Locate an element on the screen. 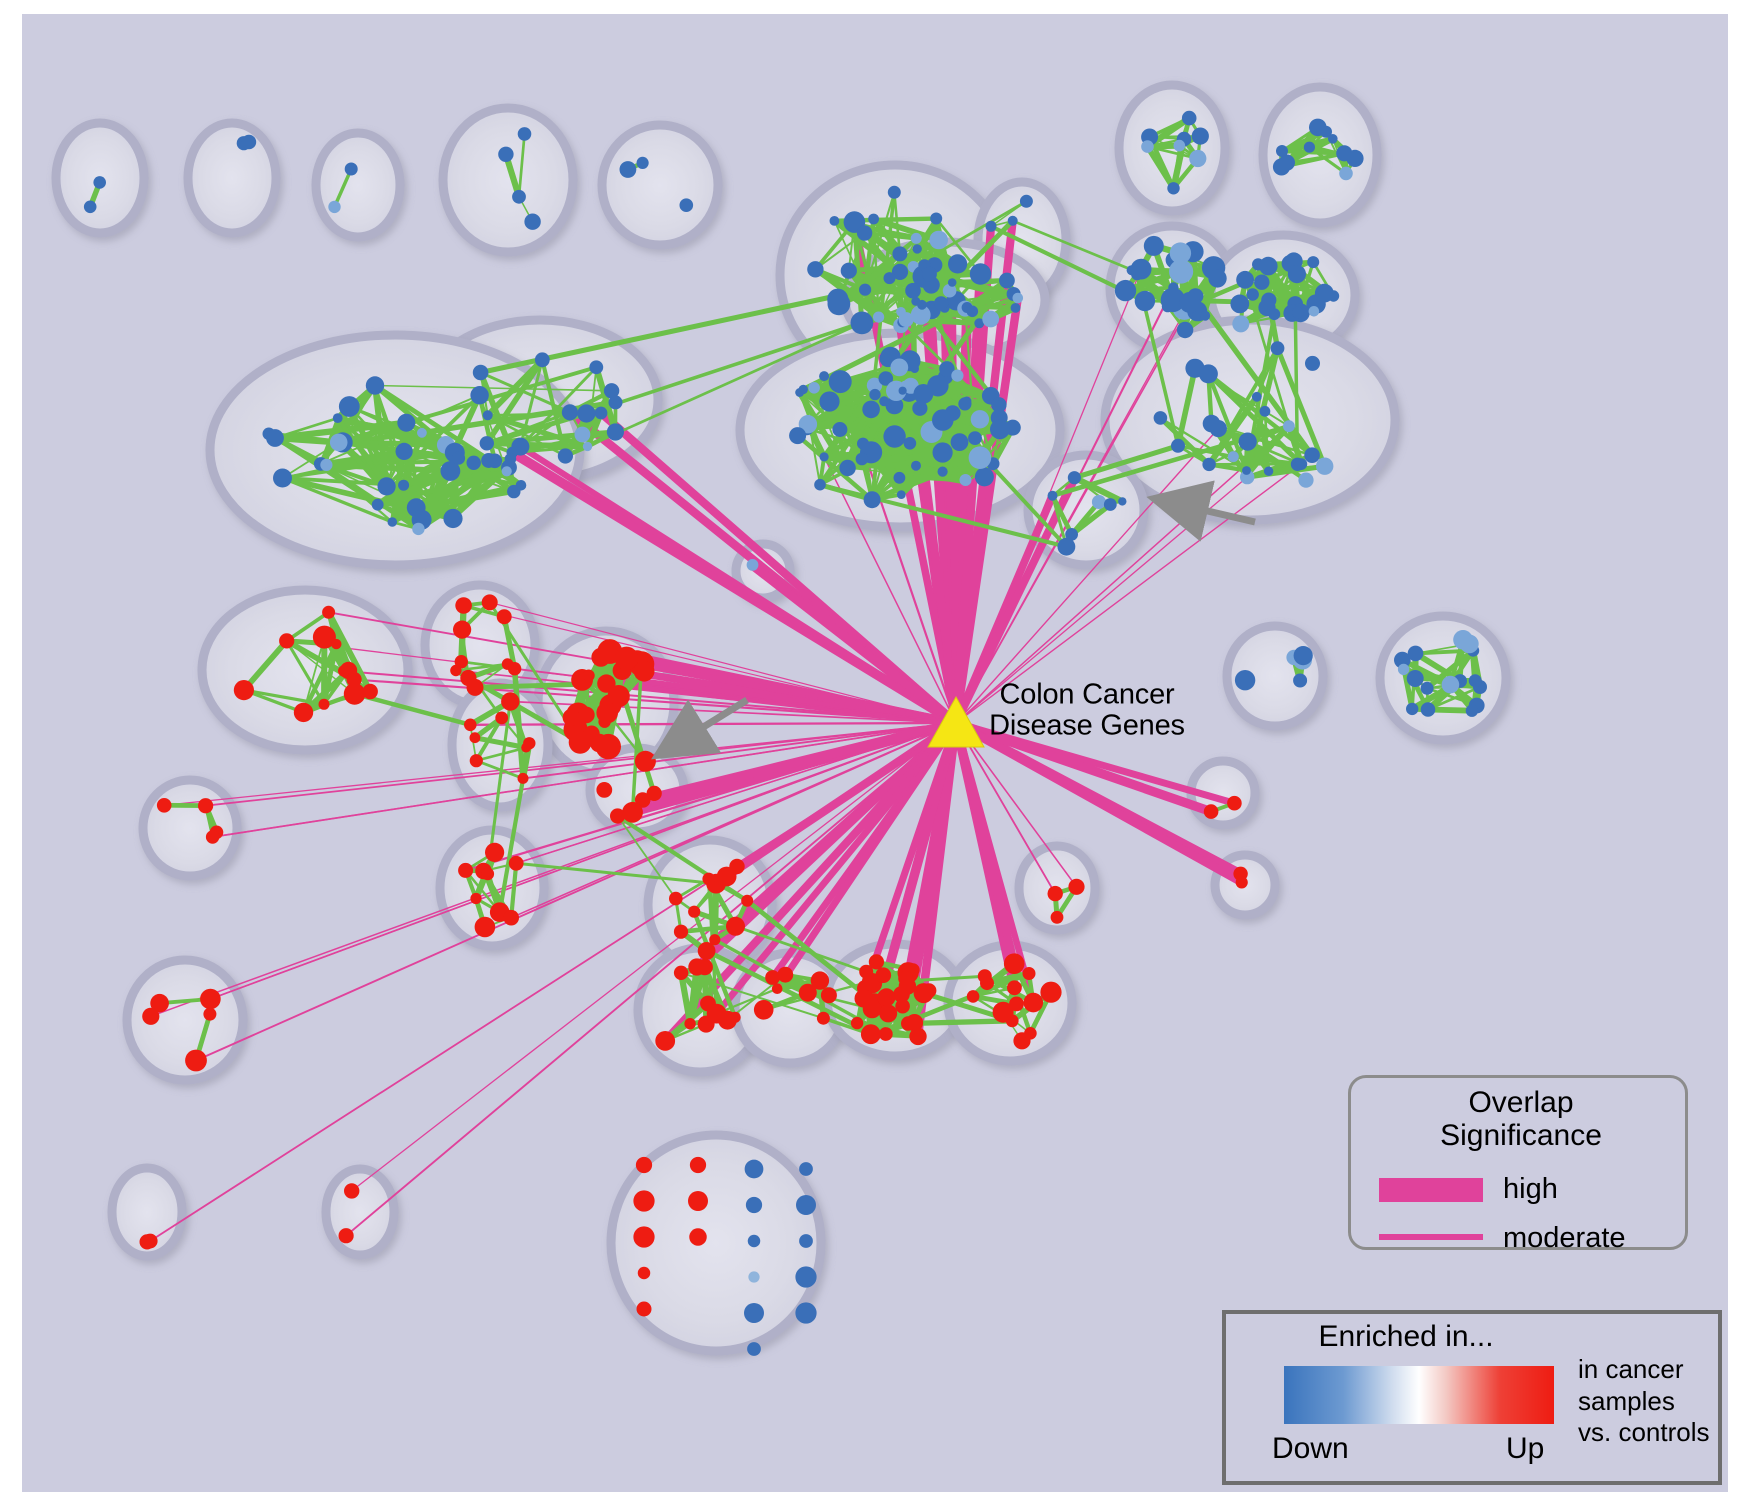  cluster-halo-mhc-ii is located at coordinates (190, 828).